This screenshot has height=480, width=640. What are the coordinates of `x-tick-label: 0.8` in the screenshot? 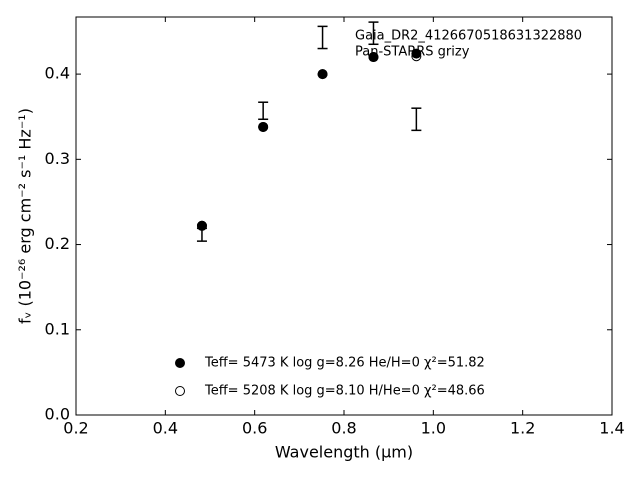 It's located at (343, 428).